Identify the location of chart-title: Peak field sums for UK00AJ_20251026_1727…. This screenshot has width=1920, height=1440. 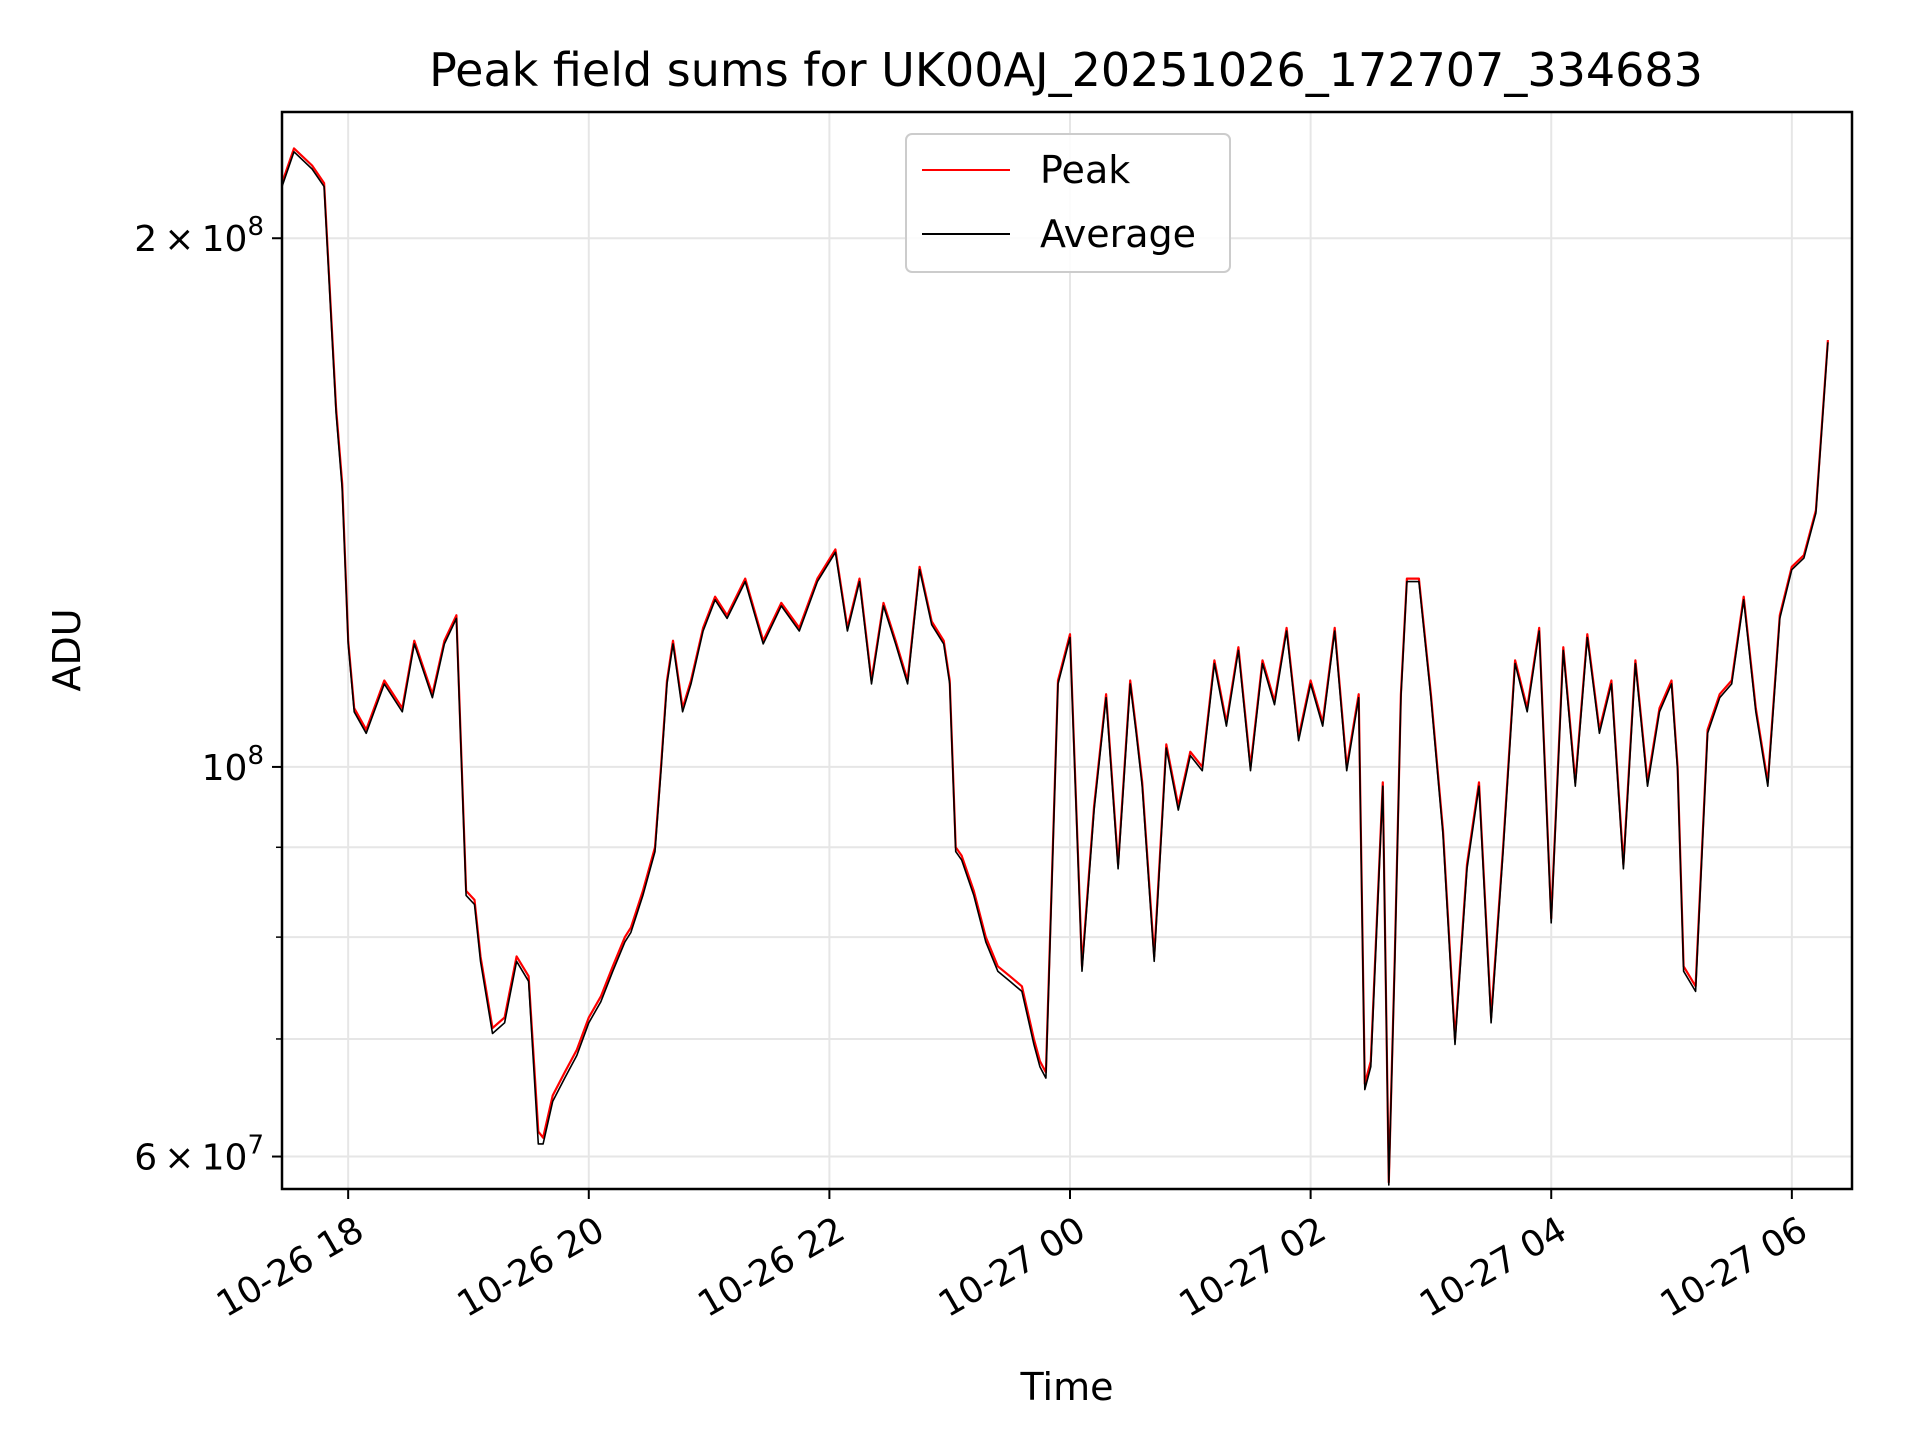
(1066, 70).